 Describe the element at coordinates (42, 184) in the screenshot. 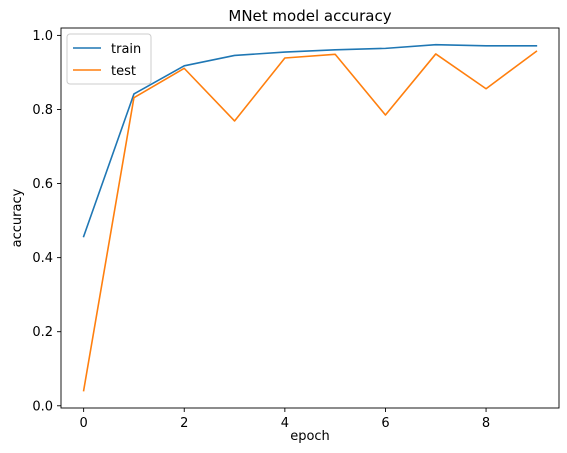

I see `y-tick-label: 0.6` at that location.